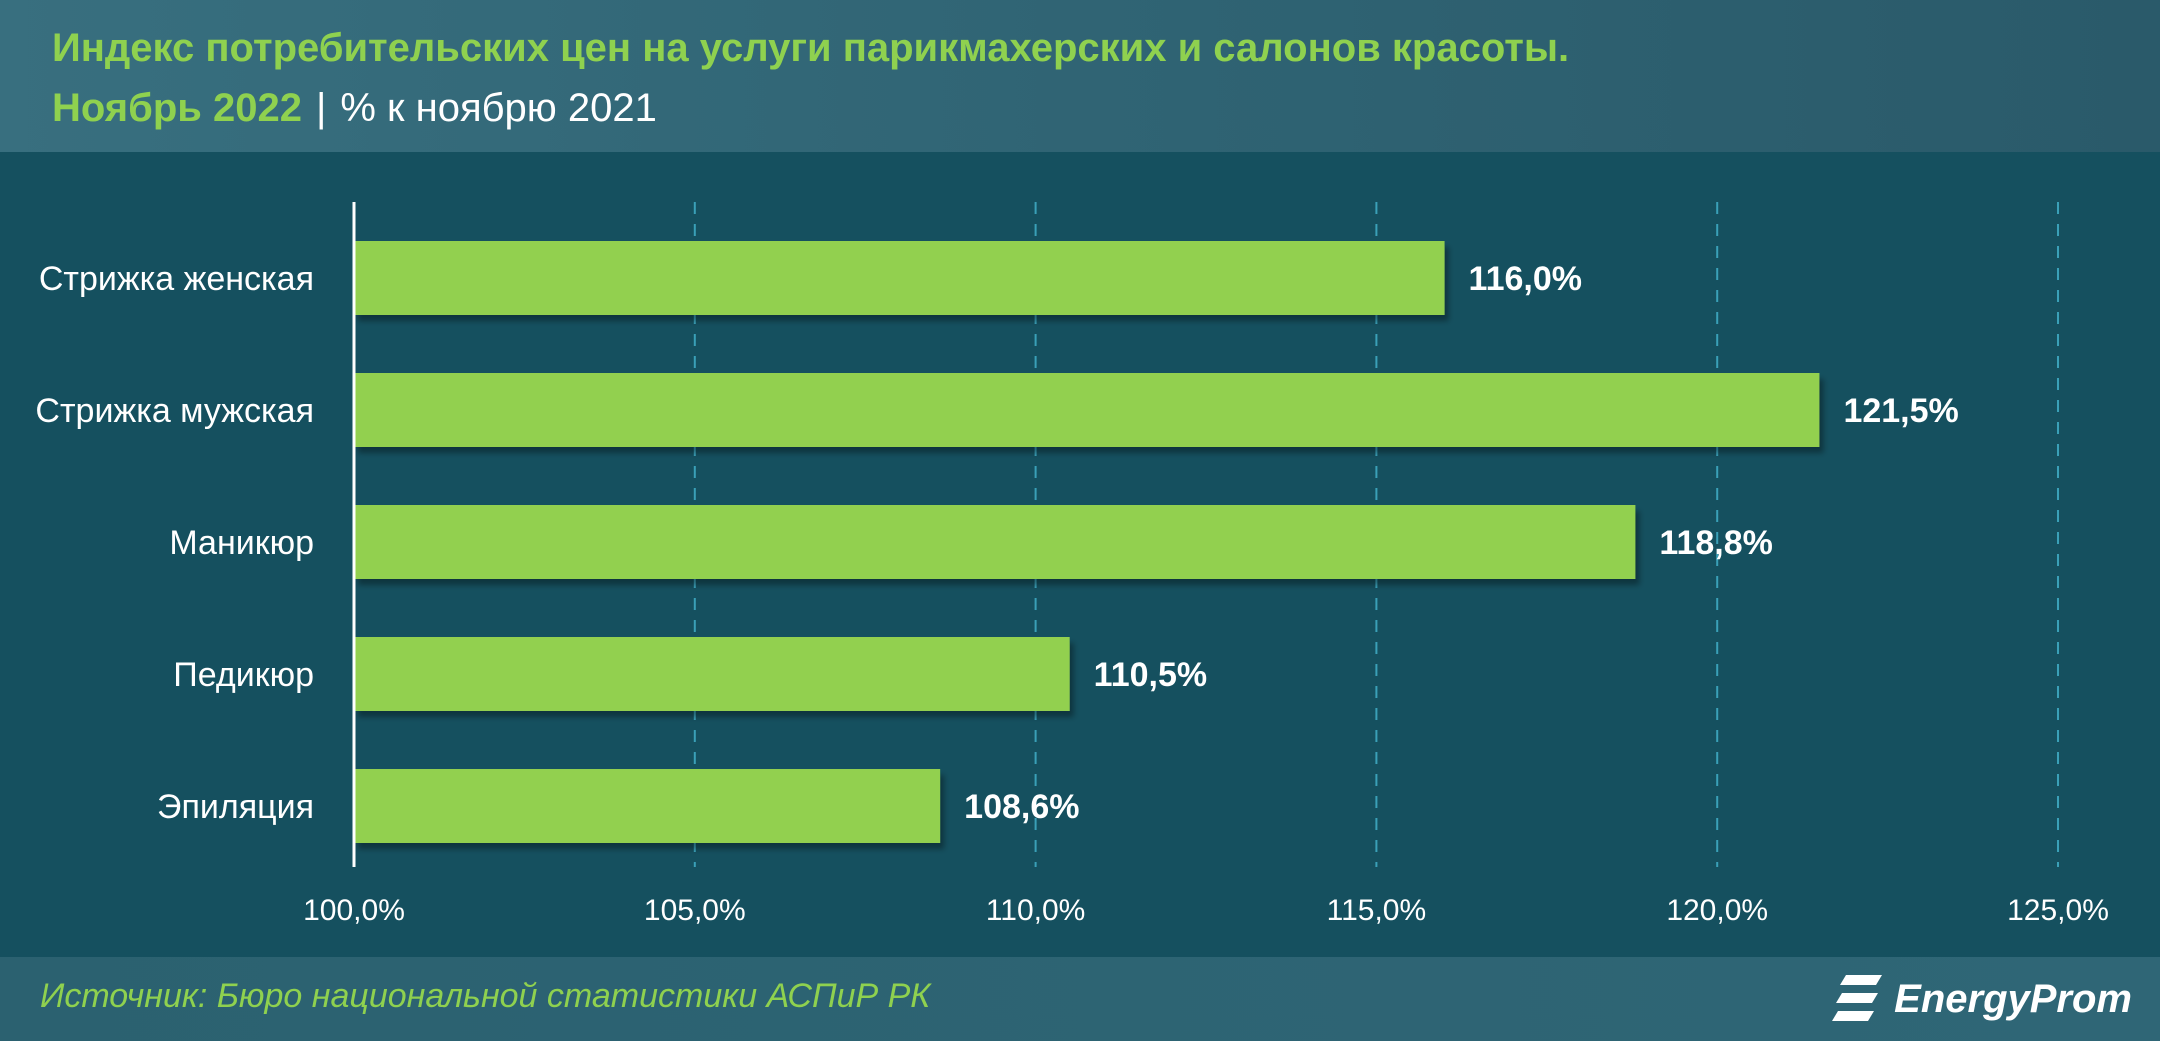  What do you see at coordinates (695, 910) in the screenshot?
I see `x-tick-label: 105,0%` at bounding box center [695, 910].